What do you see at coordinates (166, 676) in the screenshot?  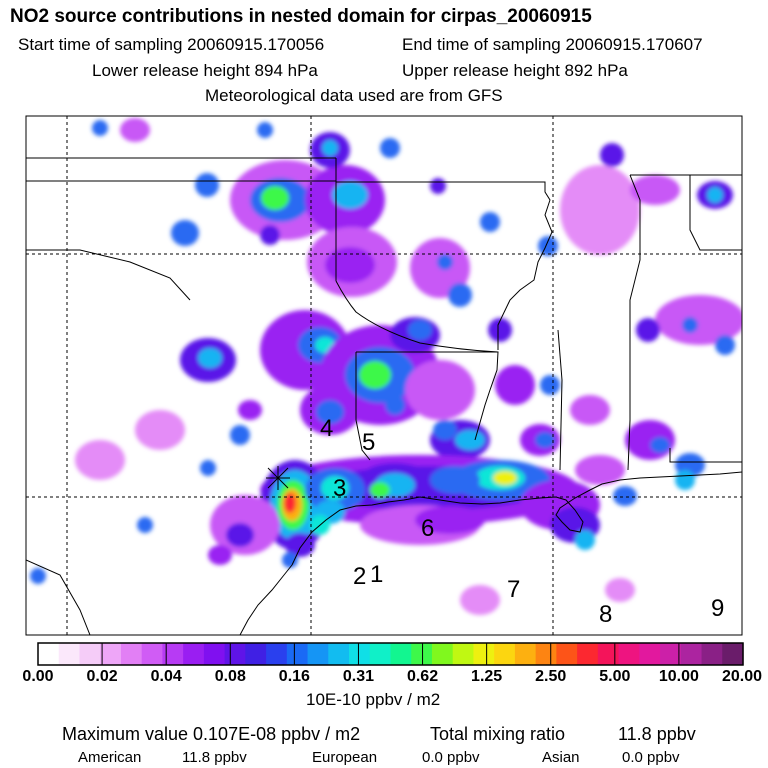 I see `colorbar-tick-label: 0.04` at bounding box center [166, 676].